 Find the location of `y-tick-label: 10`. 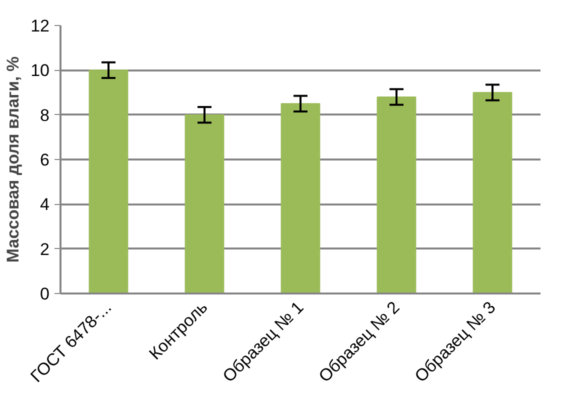

y-tick-label: 10 is located at coordinates (40, 70).